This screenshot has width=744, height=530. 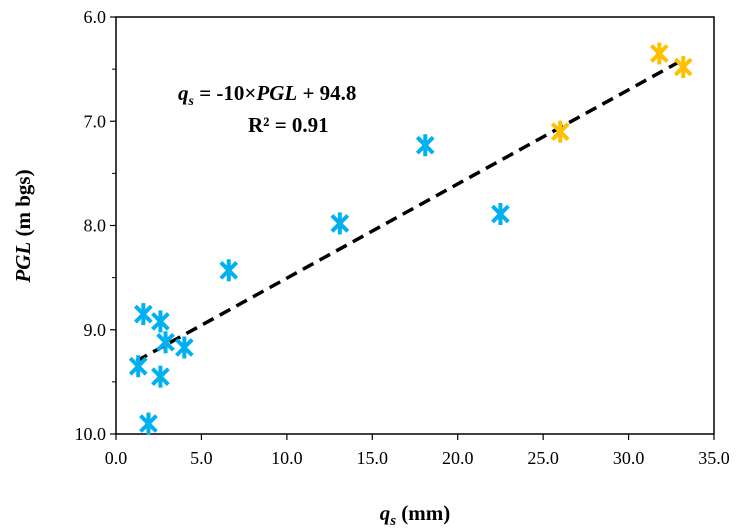 I want to click on r-squared-text: R² = 0.91, so click(x=288, y=125).